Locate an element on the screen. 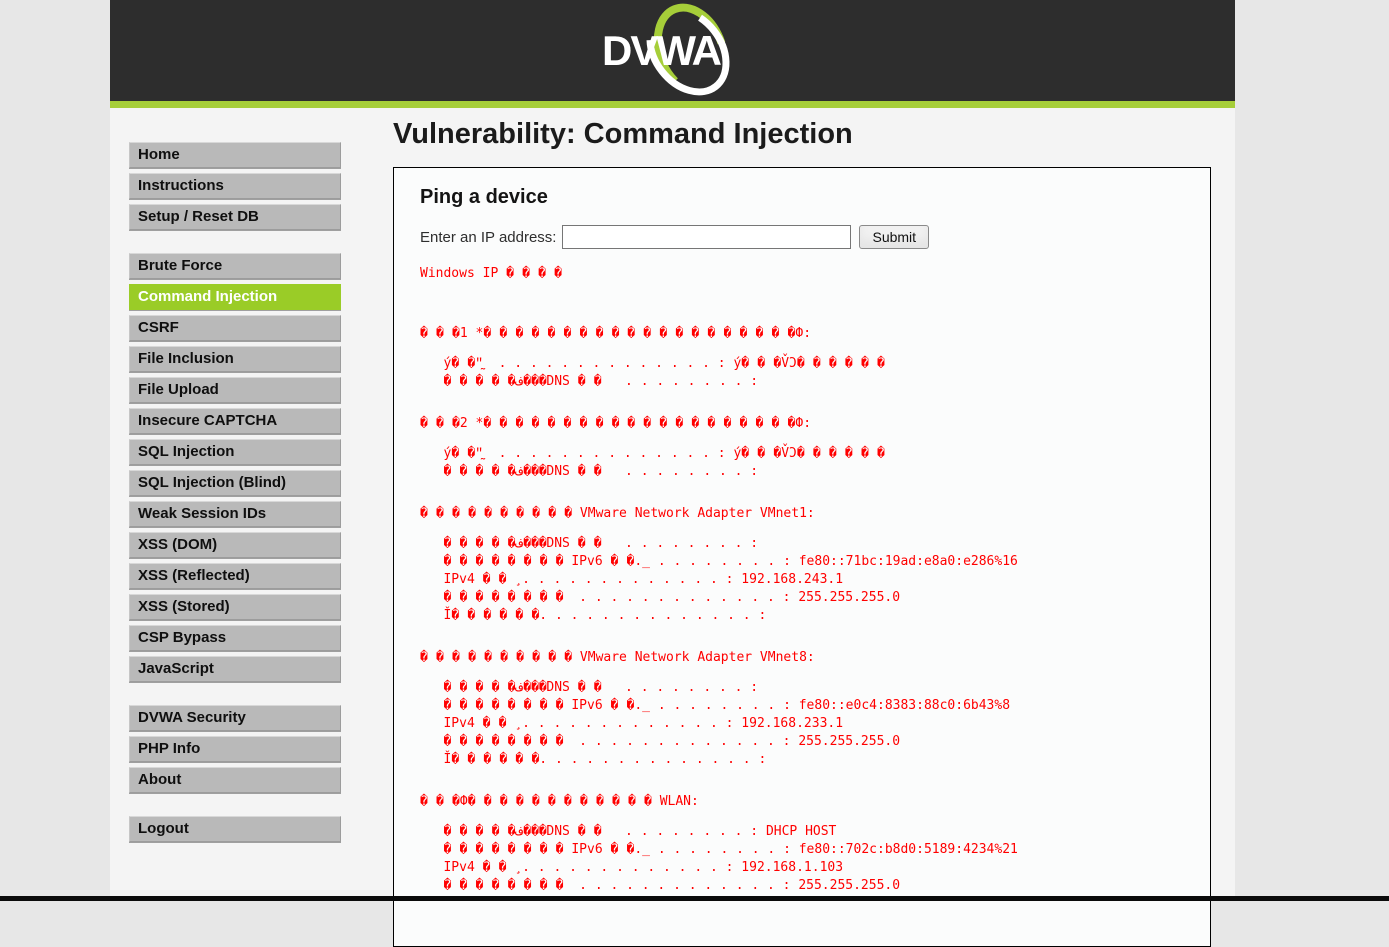 This screenshot has width=1389, height=947. sidebar-item-insecure-captcha: Insecure CAPTCHA is located at coordinates (235, 421).